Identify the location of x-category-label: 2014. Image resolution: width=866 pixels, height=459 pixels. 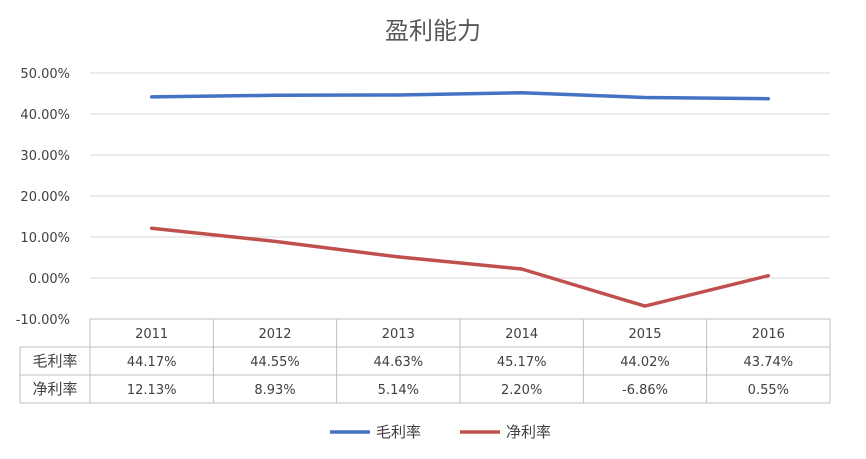
(521, 334).